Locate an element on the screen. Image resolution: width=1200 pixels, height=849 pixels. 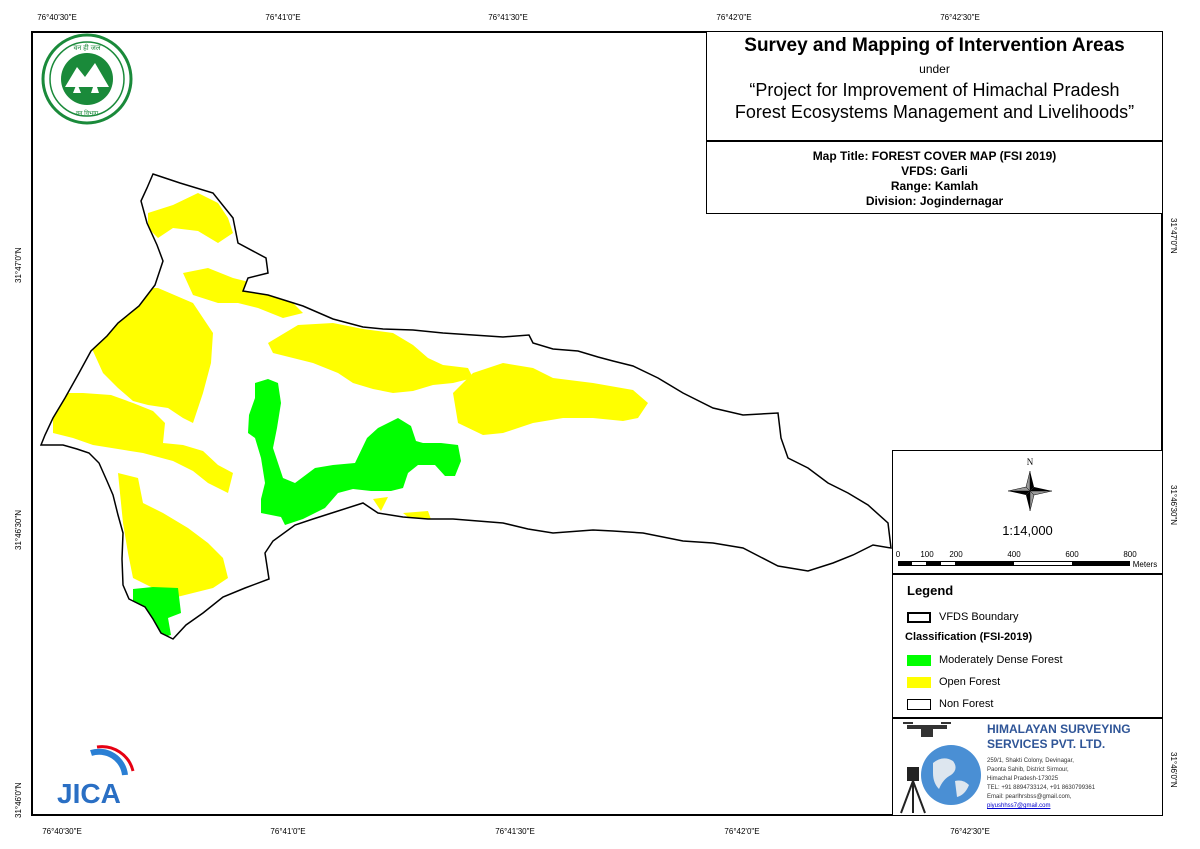
svg-text: वन ही जल is located at coordinates (86, 47).